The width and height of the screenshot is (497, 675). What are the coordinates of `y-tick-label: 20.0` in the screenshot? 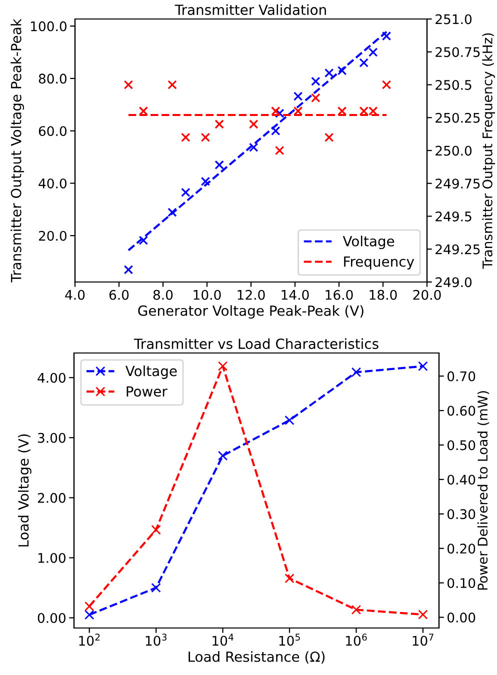 It's located at (52, 235).